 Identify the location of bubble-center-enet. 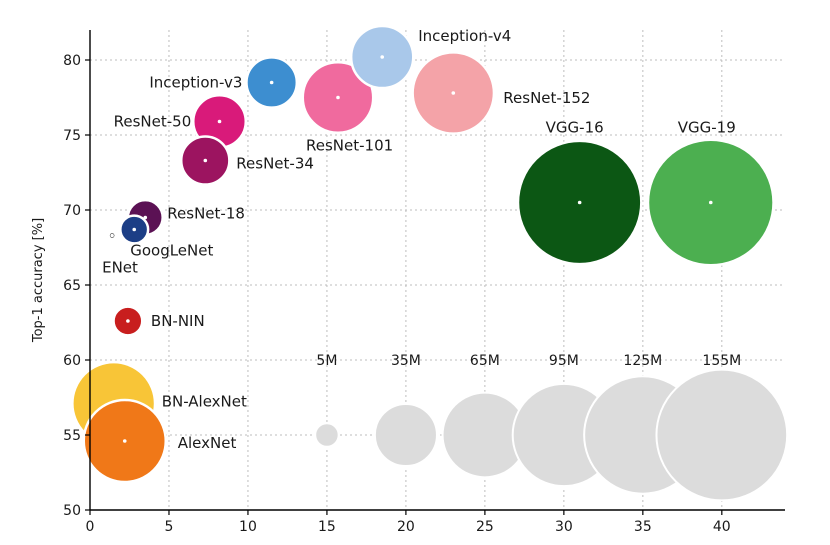
(112, 235).